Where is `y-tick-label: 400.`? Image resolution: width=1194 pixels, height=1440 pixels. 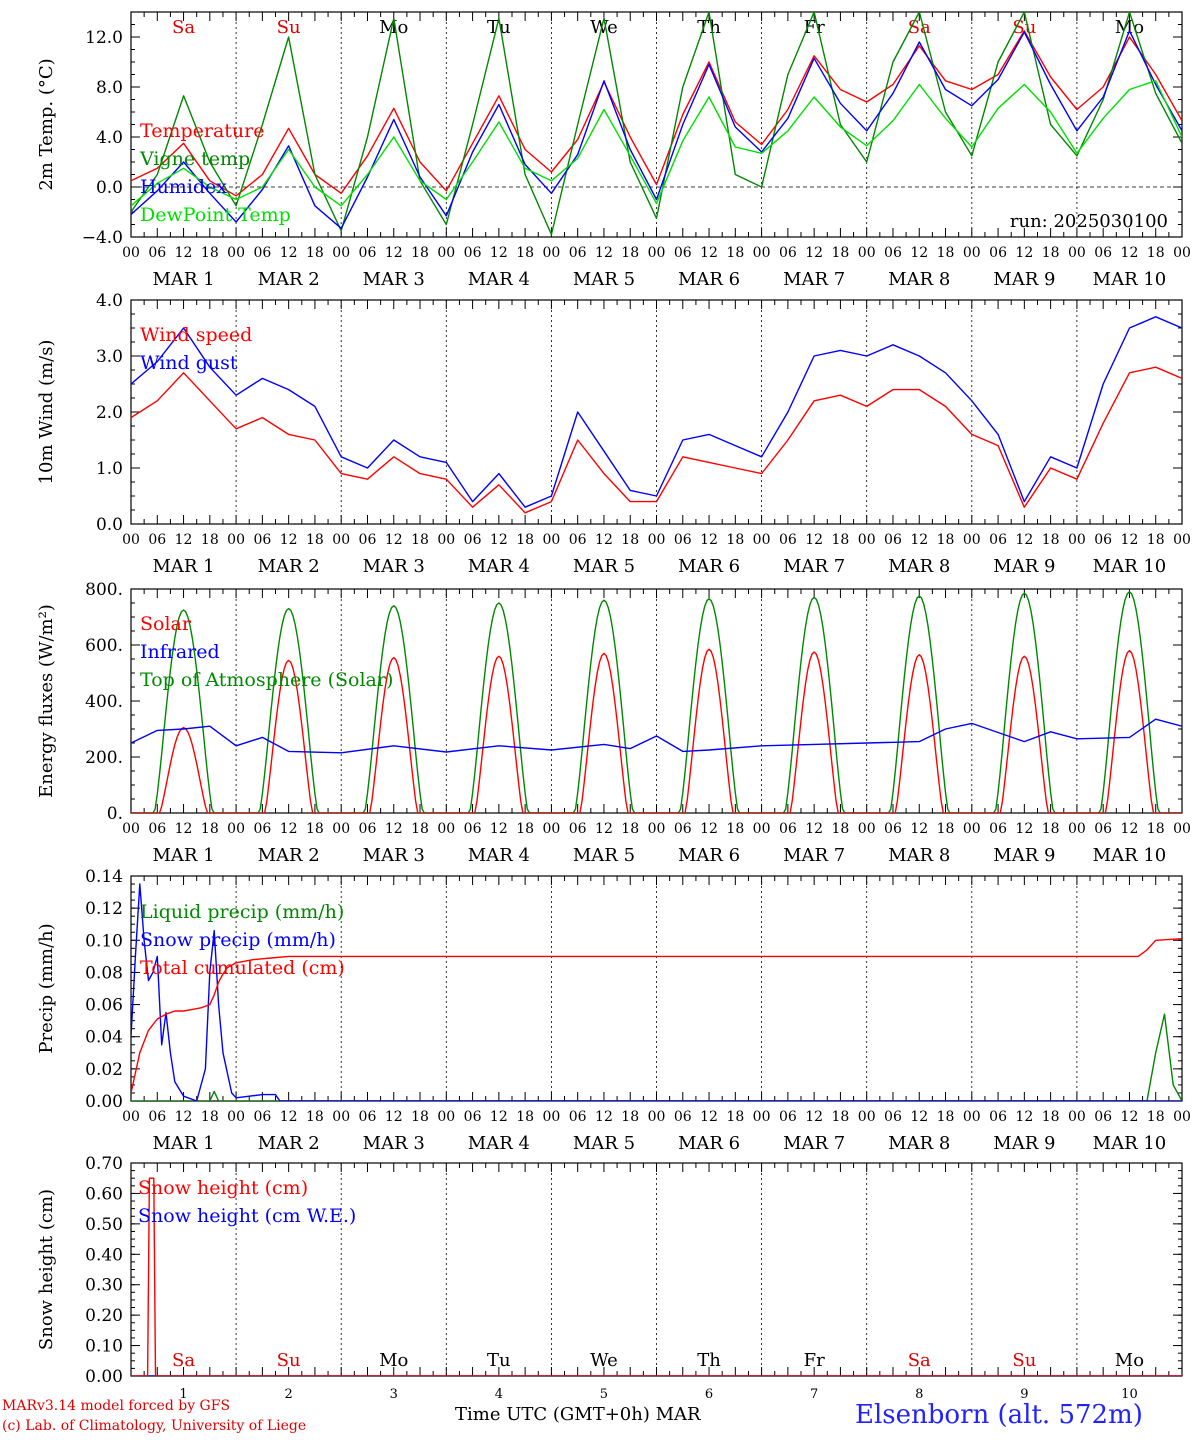
y-tick-label: 400. is located at coordinates (104, 702).